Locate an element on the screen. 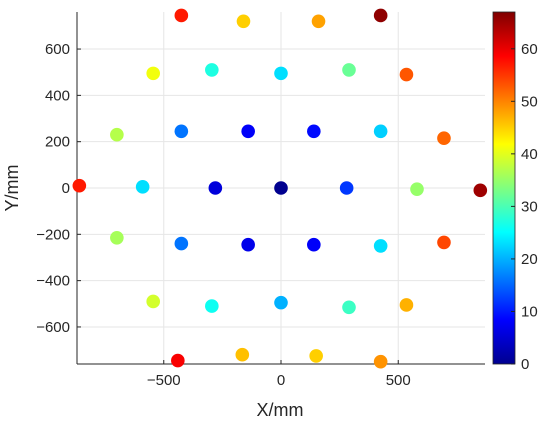 This screenshot has width=550, height=428. x-tick-label: 0 is located at coordinates (281, 380).